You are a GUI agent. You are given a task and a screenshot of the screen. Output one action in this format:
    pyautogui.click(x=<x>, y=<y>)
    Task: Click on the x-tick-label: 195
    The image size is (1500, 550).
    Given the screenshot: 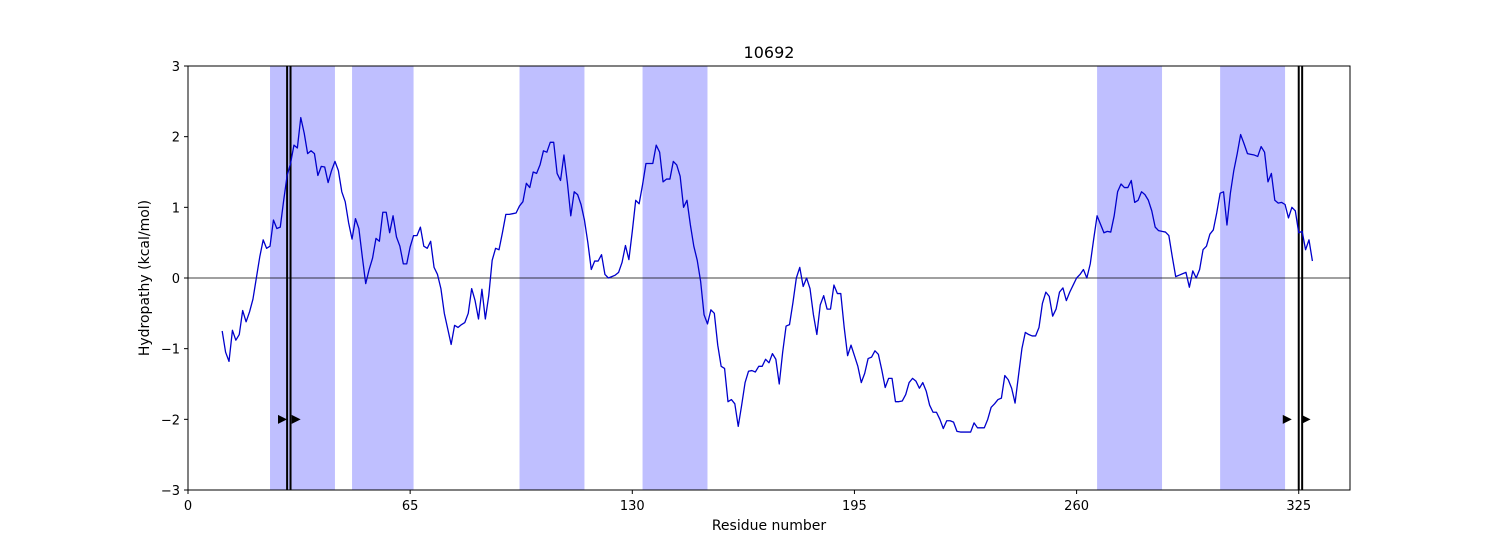 What is the action you would take?
    pyautogui.click(x=854, y=506)
    